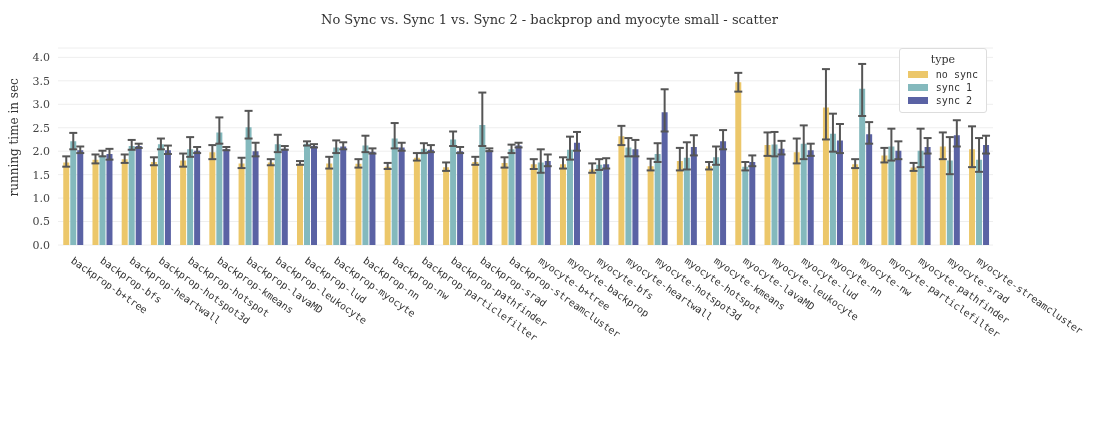 The width and height of the screenshot is (1099, 425). Describe the element at coordinates (41, 81) in the screenshot. I see `y-tick-label: 3.5` at that location.